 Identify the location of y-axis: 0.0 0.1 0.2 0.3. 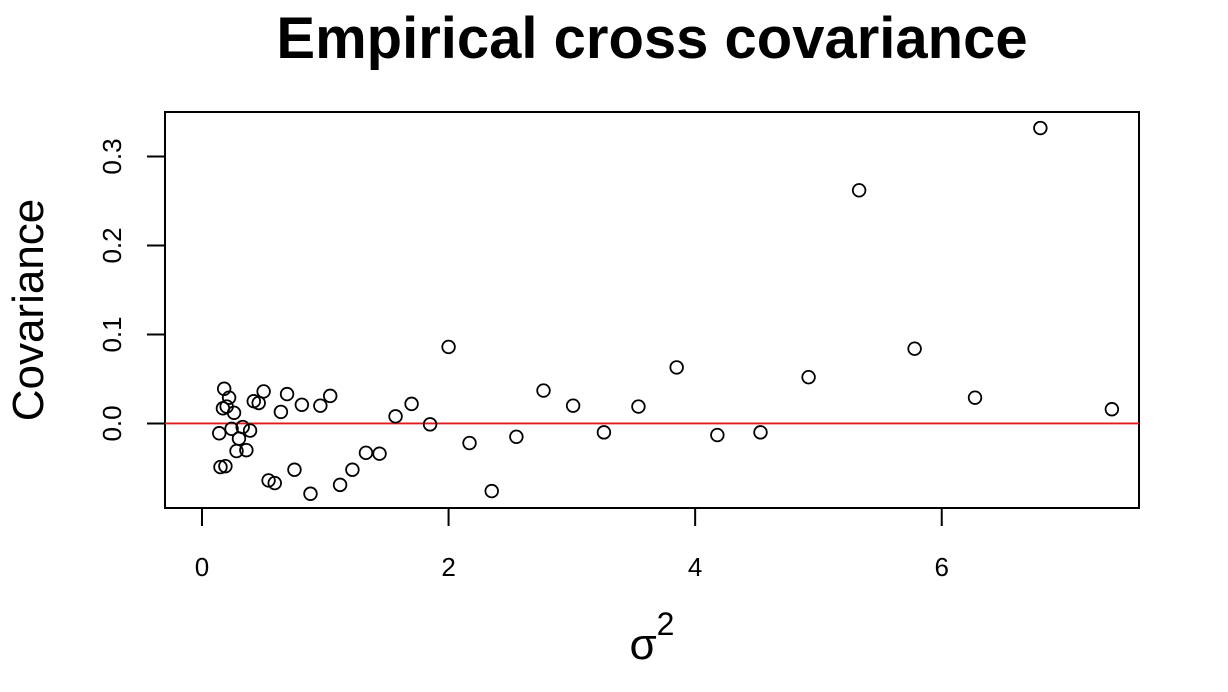
(131, 290).